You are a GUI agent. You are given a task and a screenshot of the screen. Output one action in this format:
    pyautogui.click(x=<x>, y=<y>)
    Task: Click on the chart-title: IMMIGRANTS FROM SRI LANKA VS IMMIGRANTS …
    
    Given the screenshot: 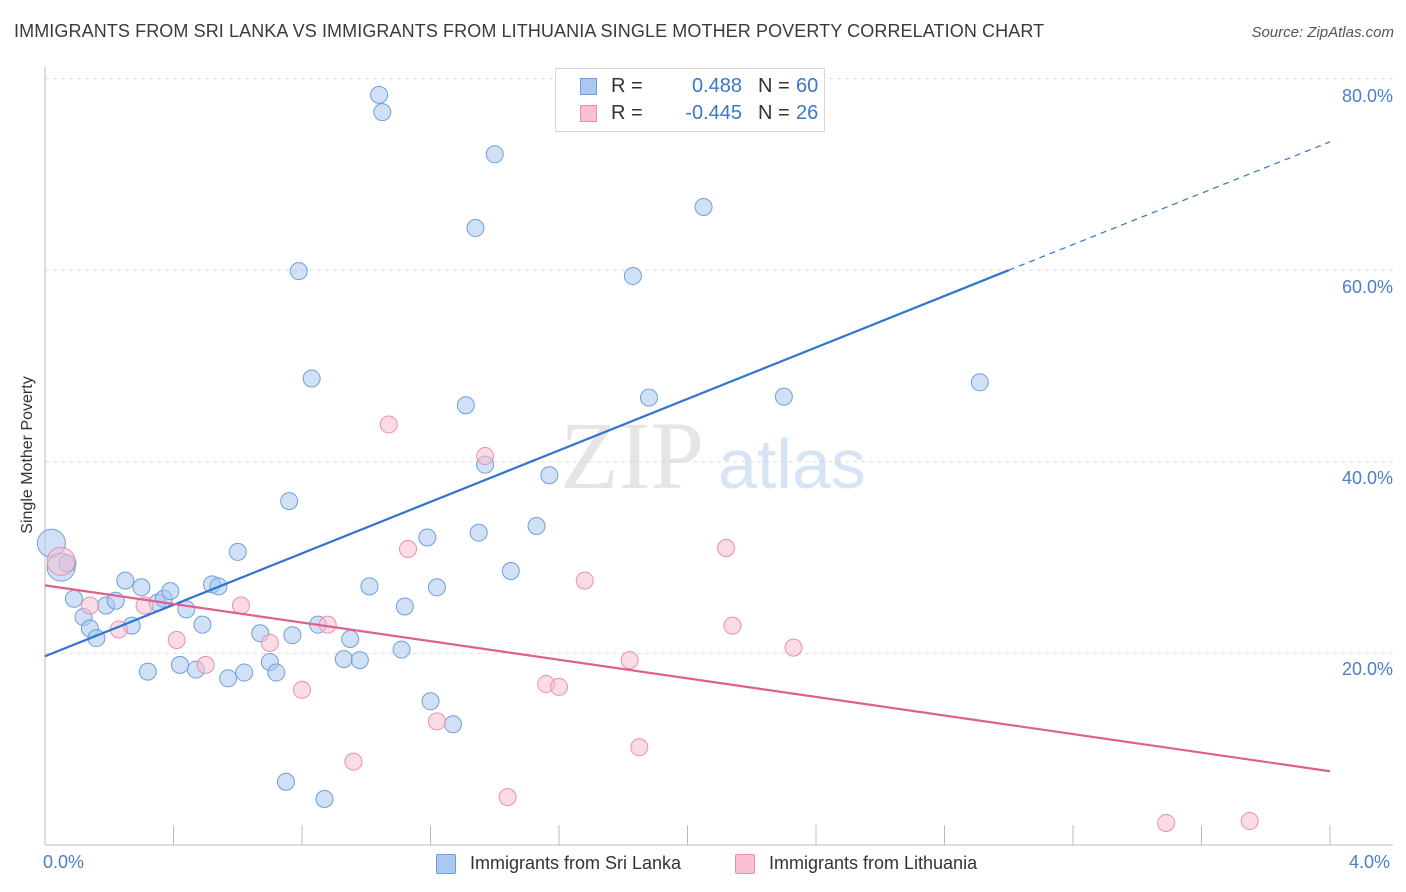 What is the action you would take?
    pyautogui.click(x=529, y=31)
    